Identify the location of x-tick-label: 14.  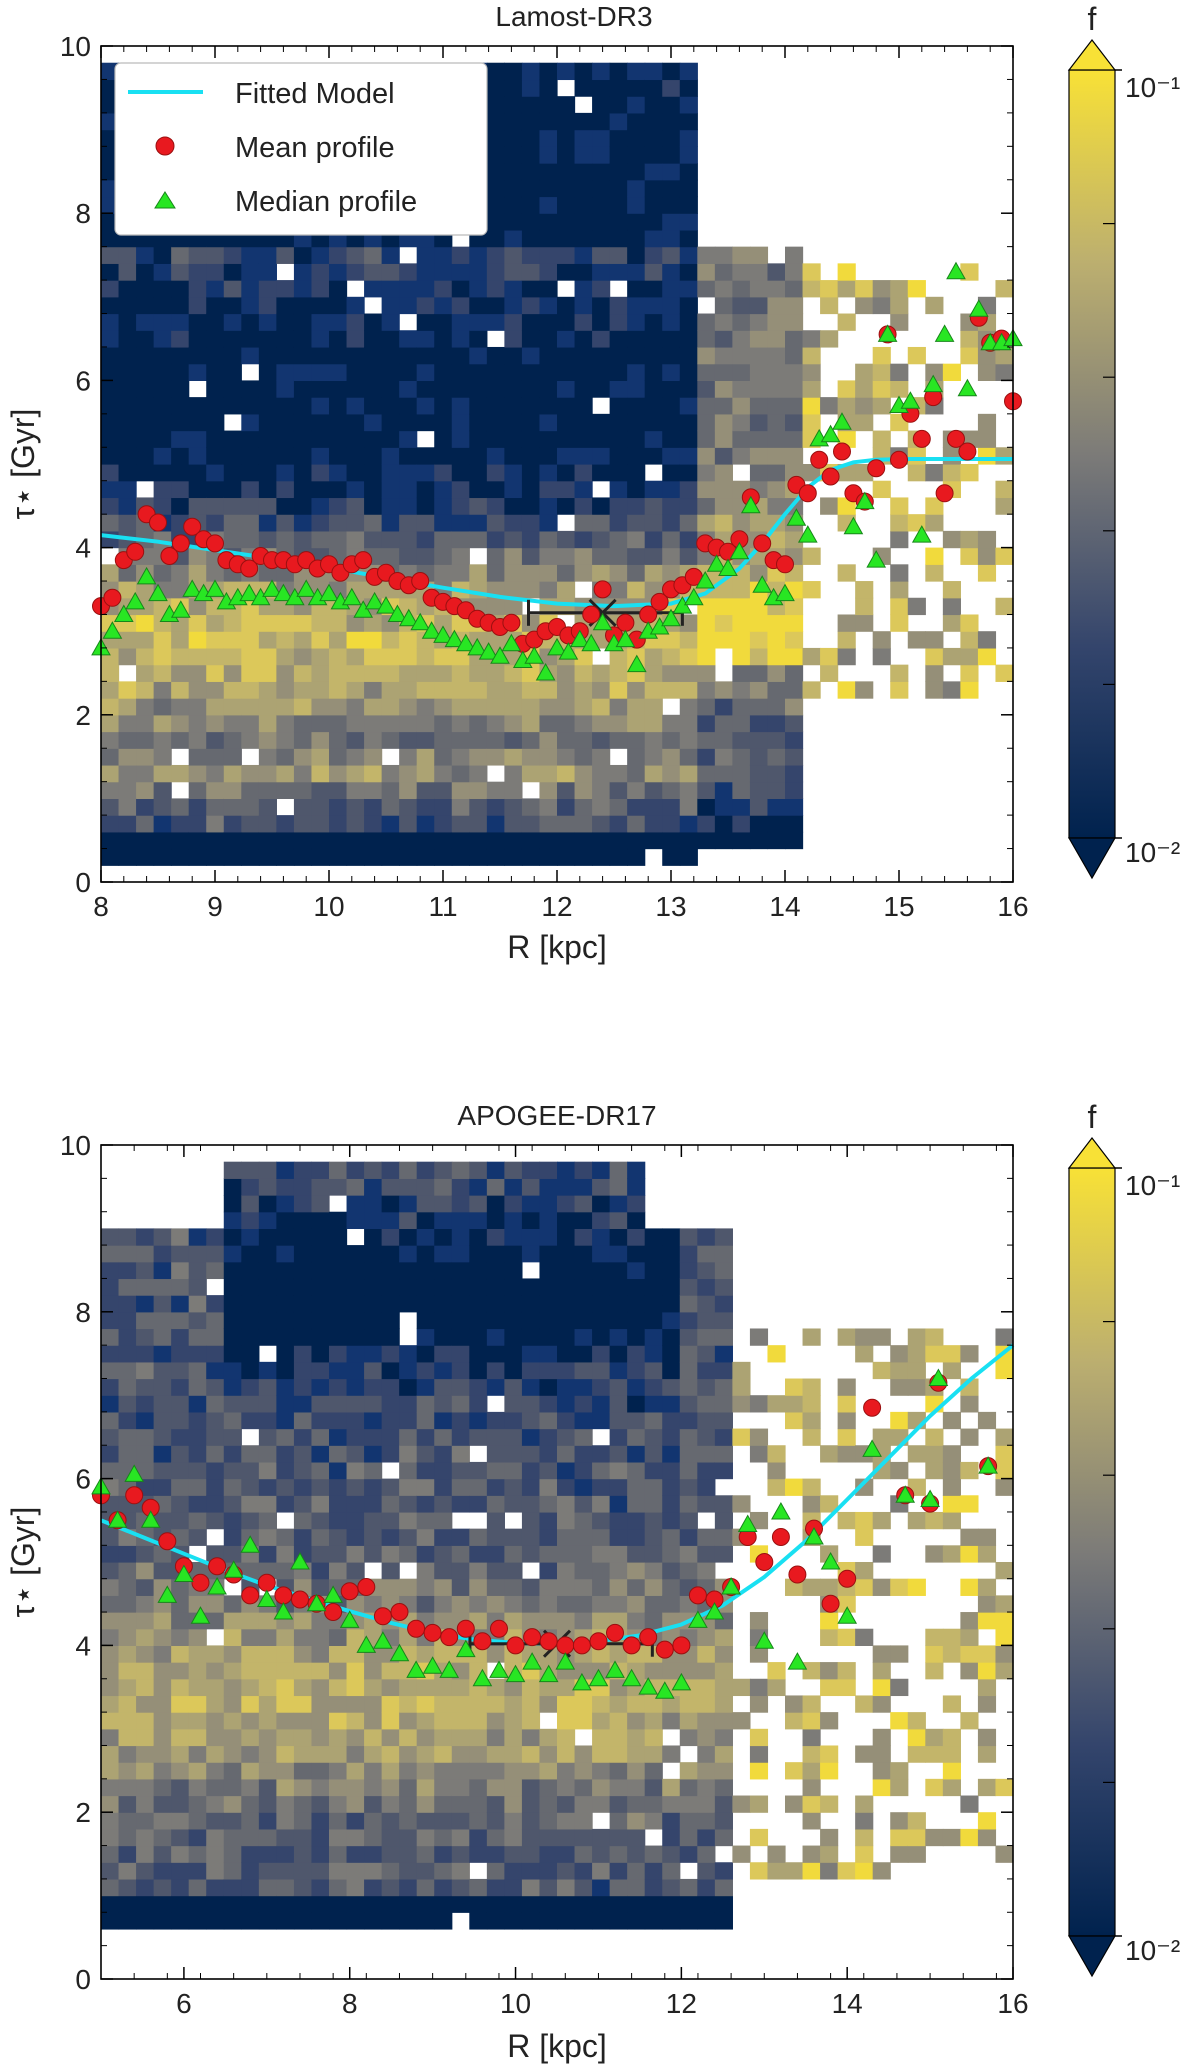
(784, 906).